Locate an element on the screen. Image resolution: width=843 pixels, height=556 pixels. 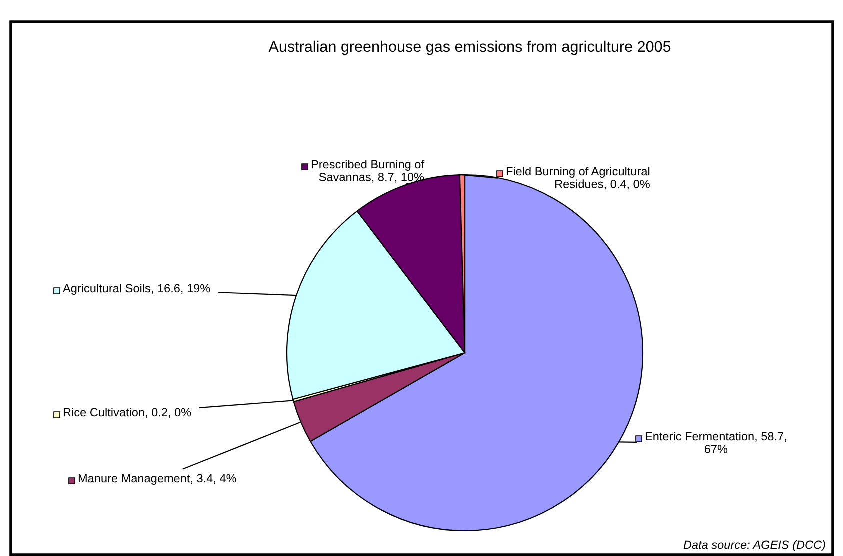
legend-label: Manure Management, 3.4, 4% is located at coordinates (157, 480).